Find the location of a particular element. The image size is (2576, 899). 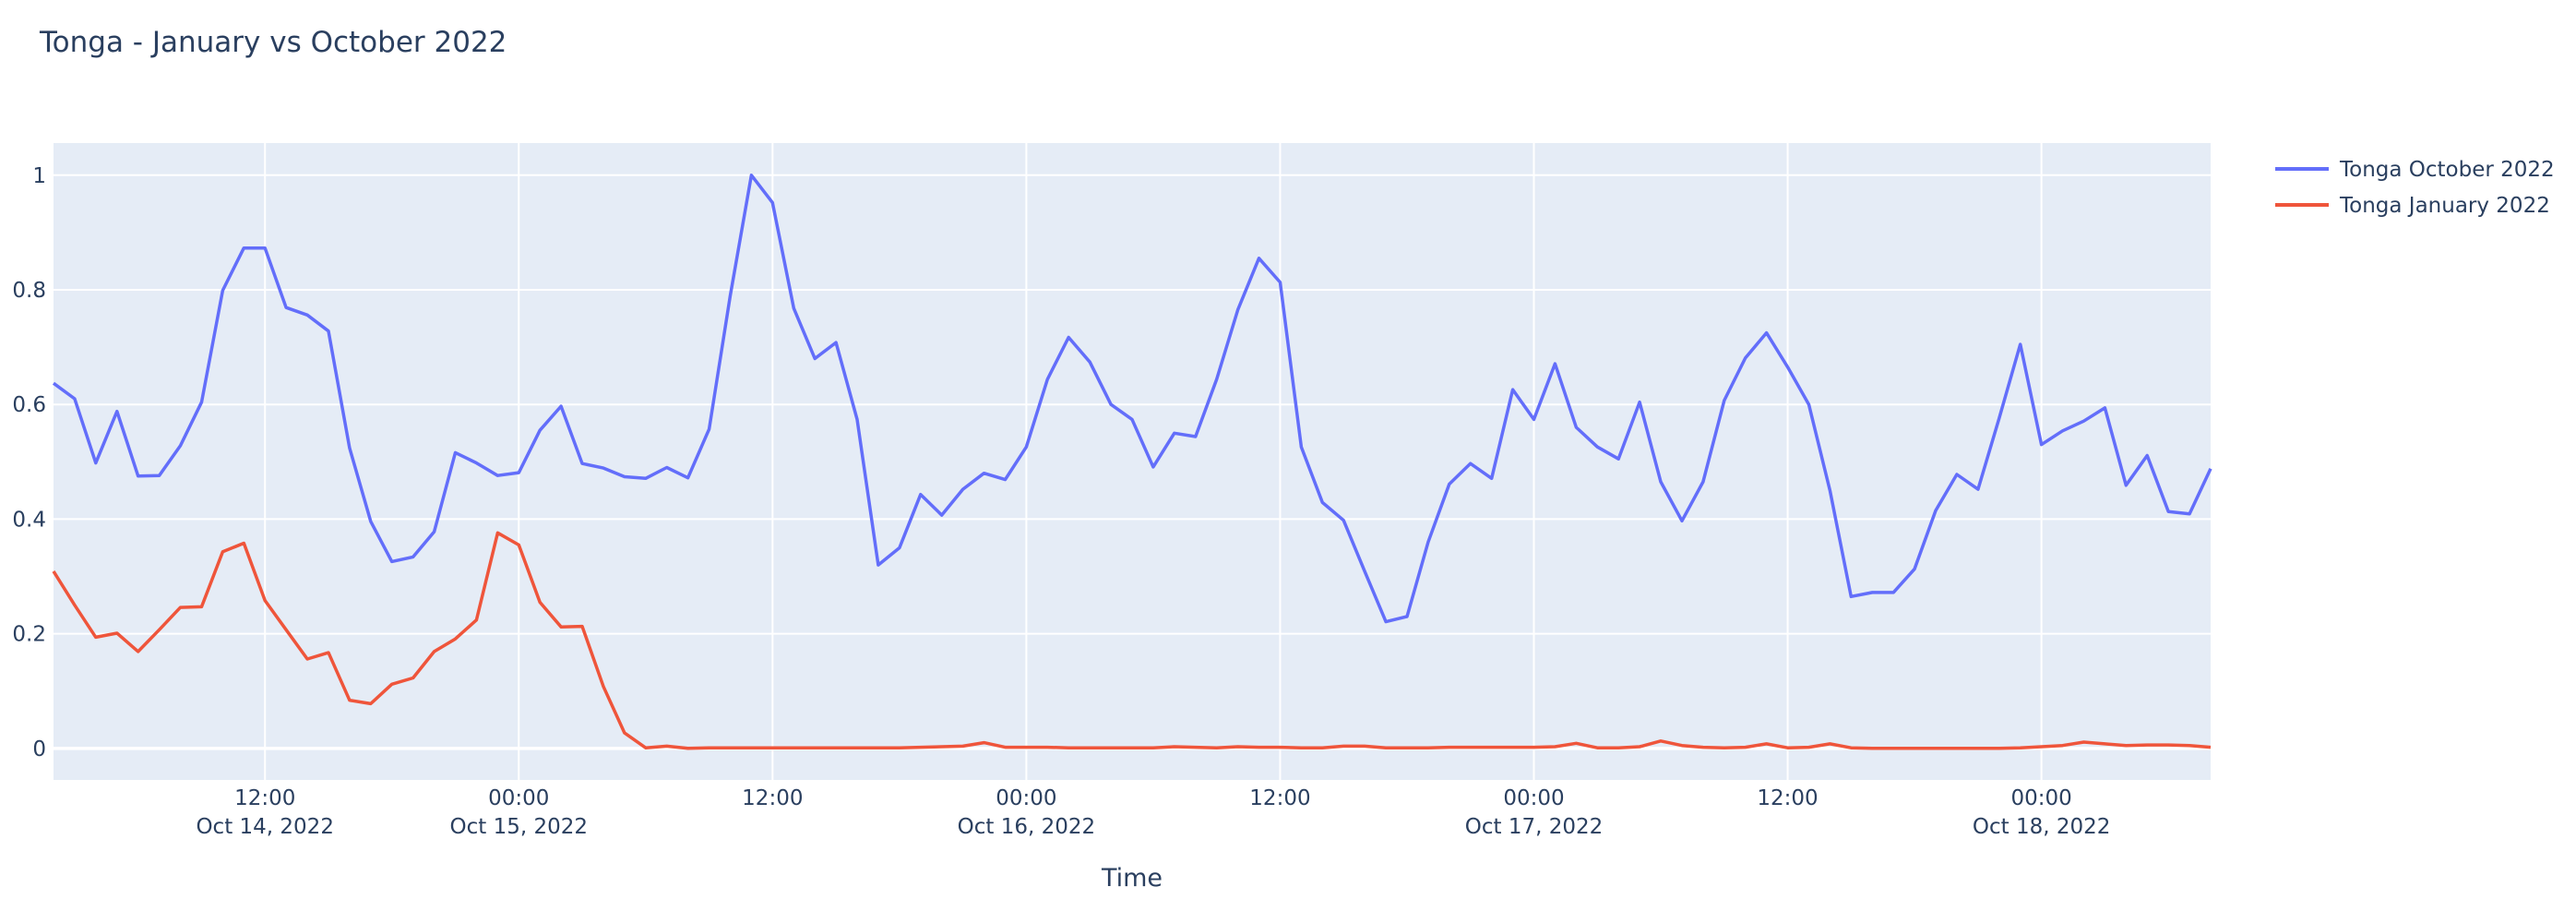

legend: Tonga October 2022 Tonga January 2022 is located at coordinates (2415, 188).